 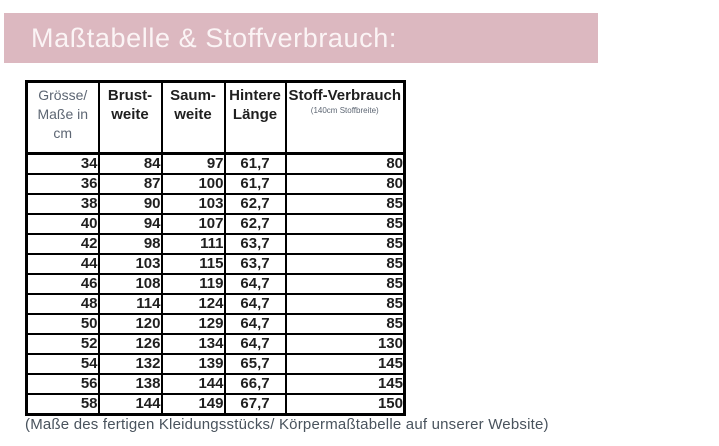 What do you see at coordinates (193, 244) in the screenshot?
I see `table-cell: 111` at bounding box center [193, 244].